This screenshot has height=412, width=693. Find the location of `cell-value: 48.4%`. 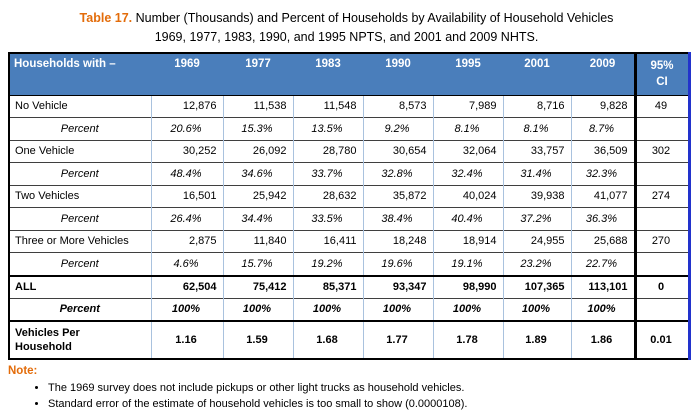

cell-value: 48.4% is located at coordinates (186, 173).